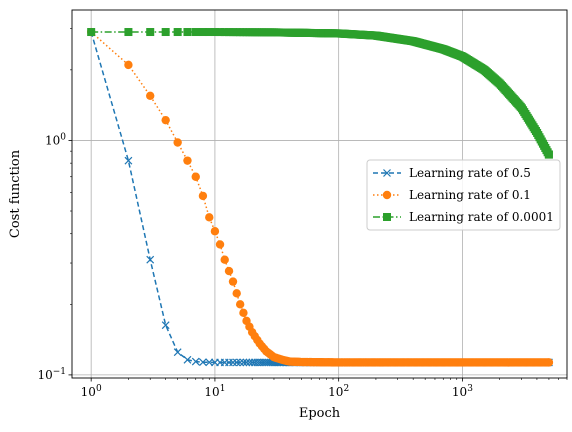 The width and height of the screenshot is (572, 432). I want to click on legend-label: Learning rate of 0.0001, so click(481, 217).